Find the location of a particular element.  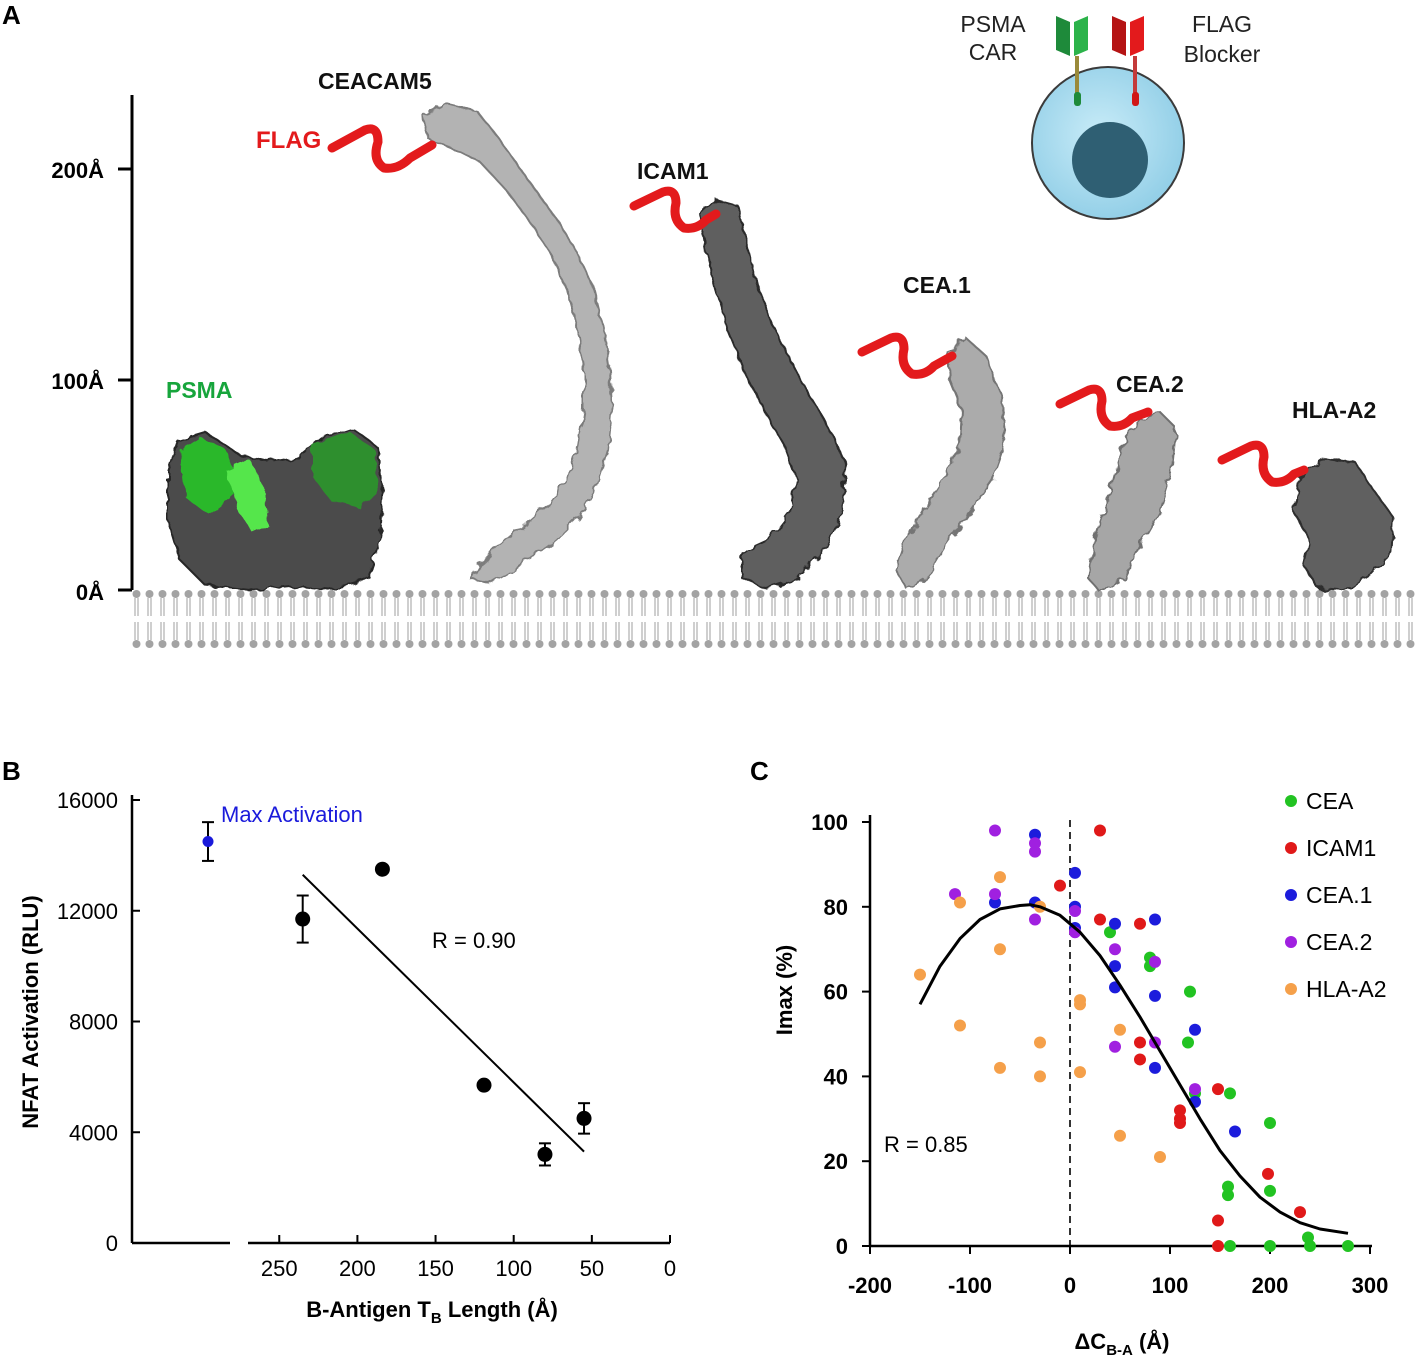

panel-b-x-tick-label: 0 is located at coordinates (670, 1268).